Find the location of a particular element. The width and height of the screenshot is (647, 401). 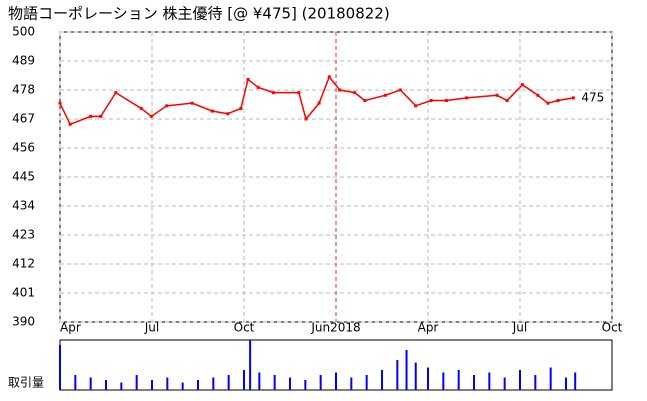

y-tick-label: 445 is located at coordinates (23, 177).